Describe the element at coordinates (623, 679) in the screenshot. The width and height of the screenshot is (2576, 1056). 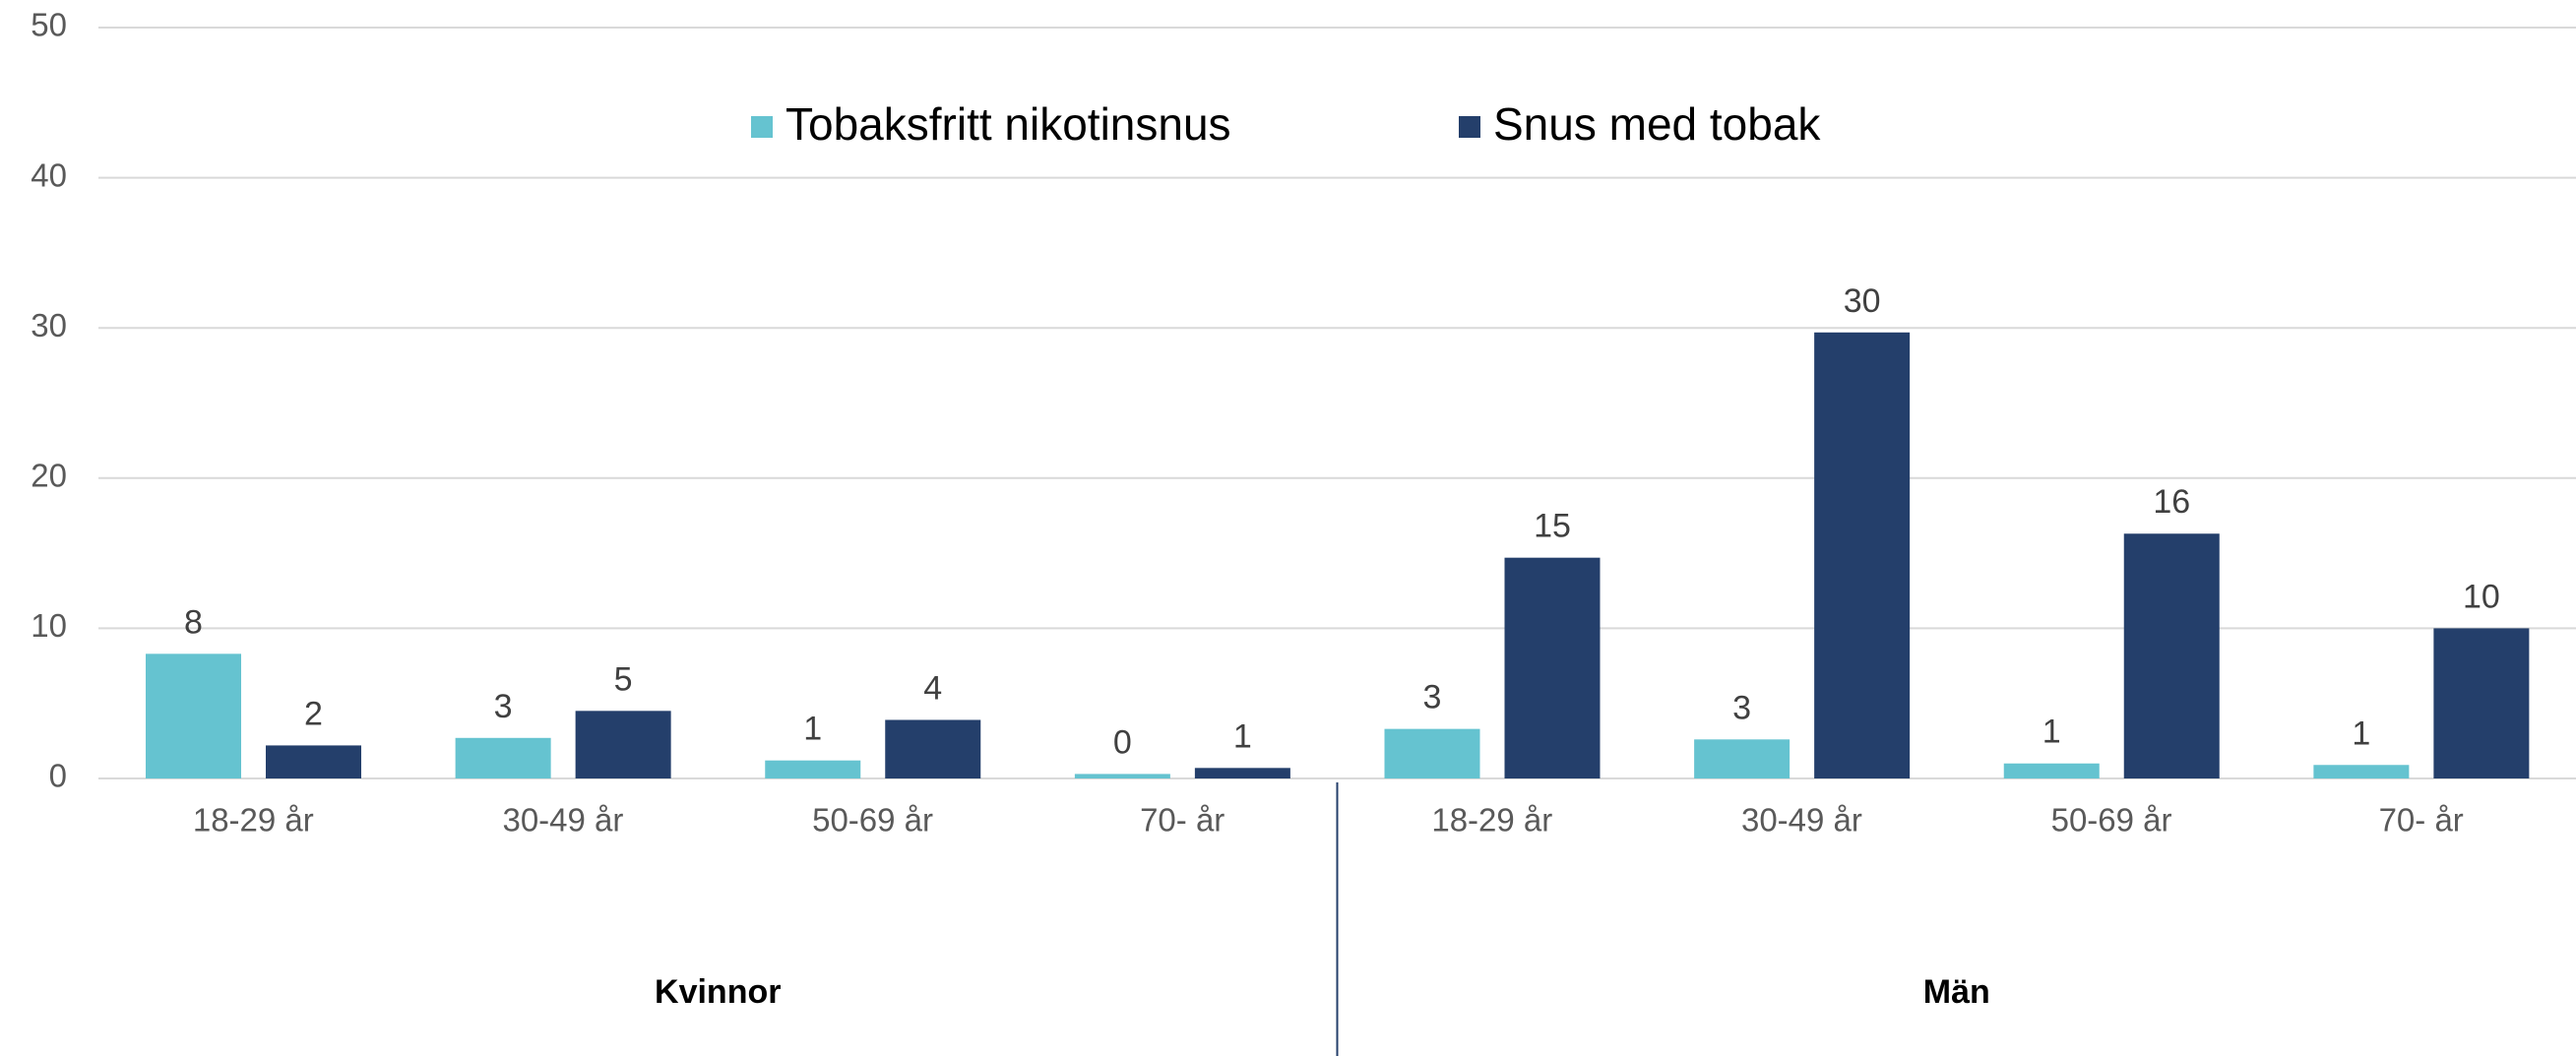
I see `value-label: 5` at that location.